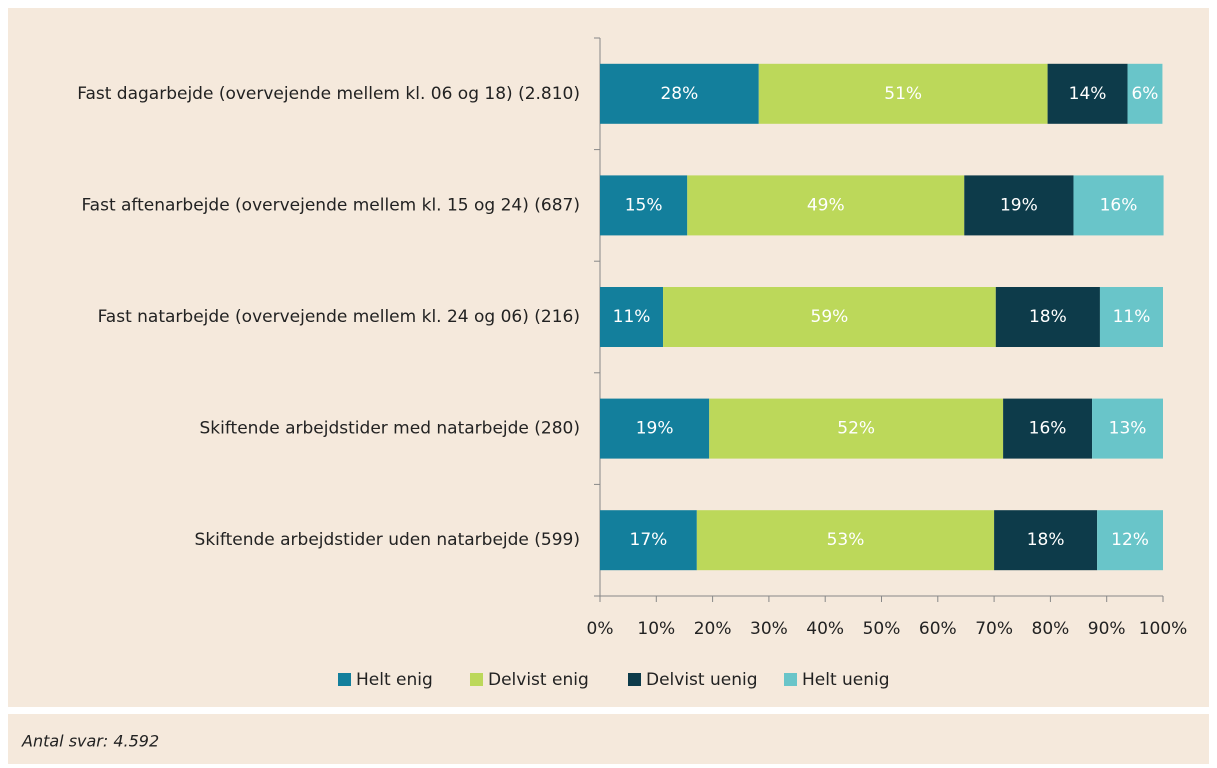  What do you see at coordinates (538, 680) in the screenshot?
I see `legend-label: Delvist enig` at bounding box center [538, 680].